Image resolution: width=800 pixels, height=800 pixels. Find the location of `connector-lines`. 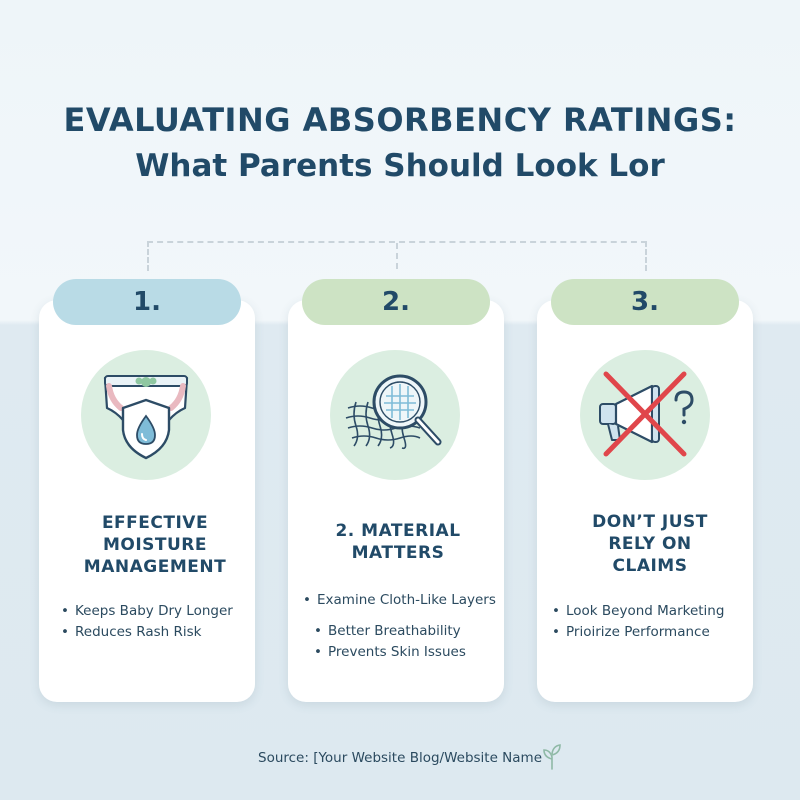

connector-lines is located at coordinates (397, 256).